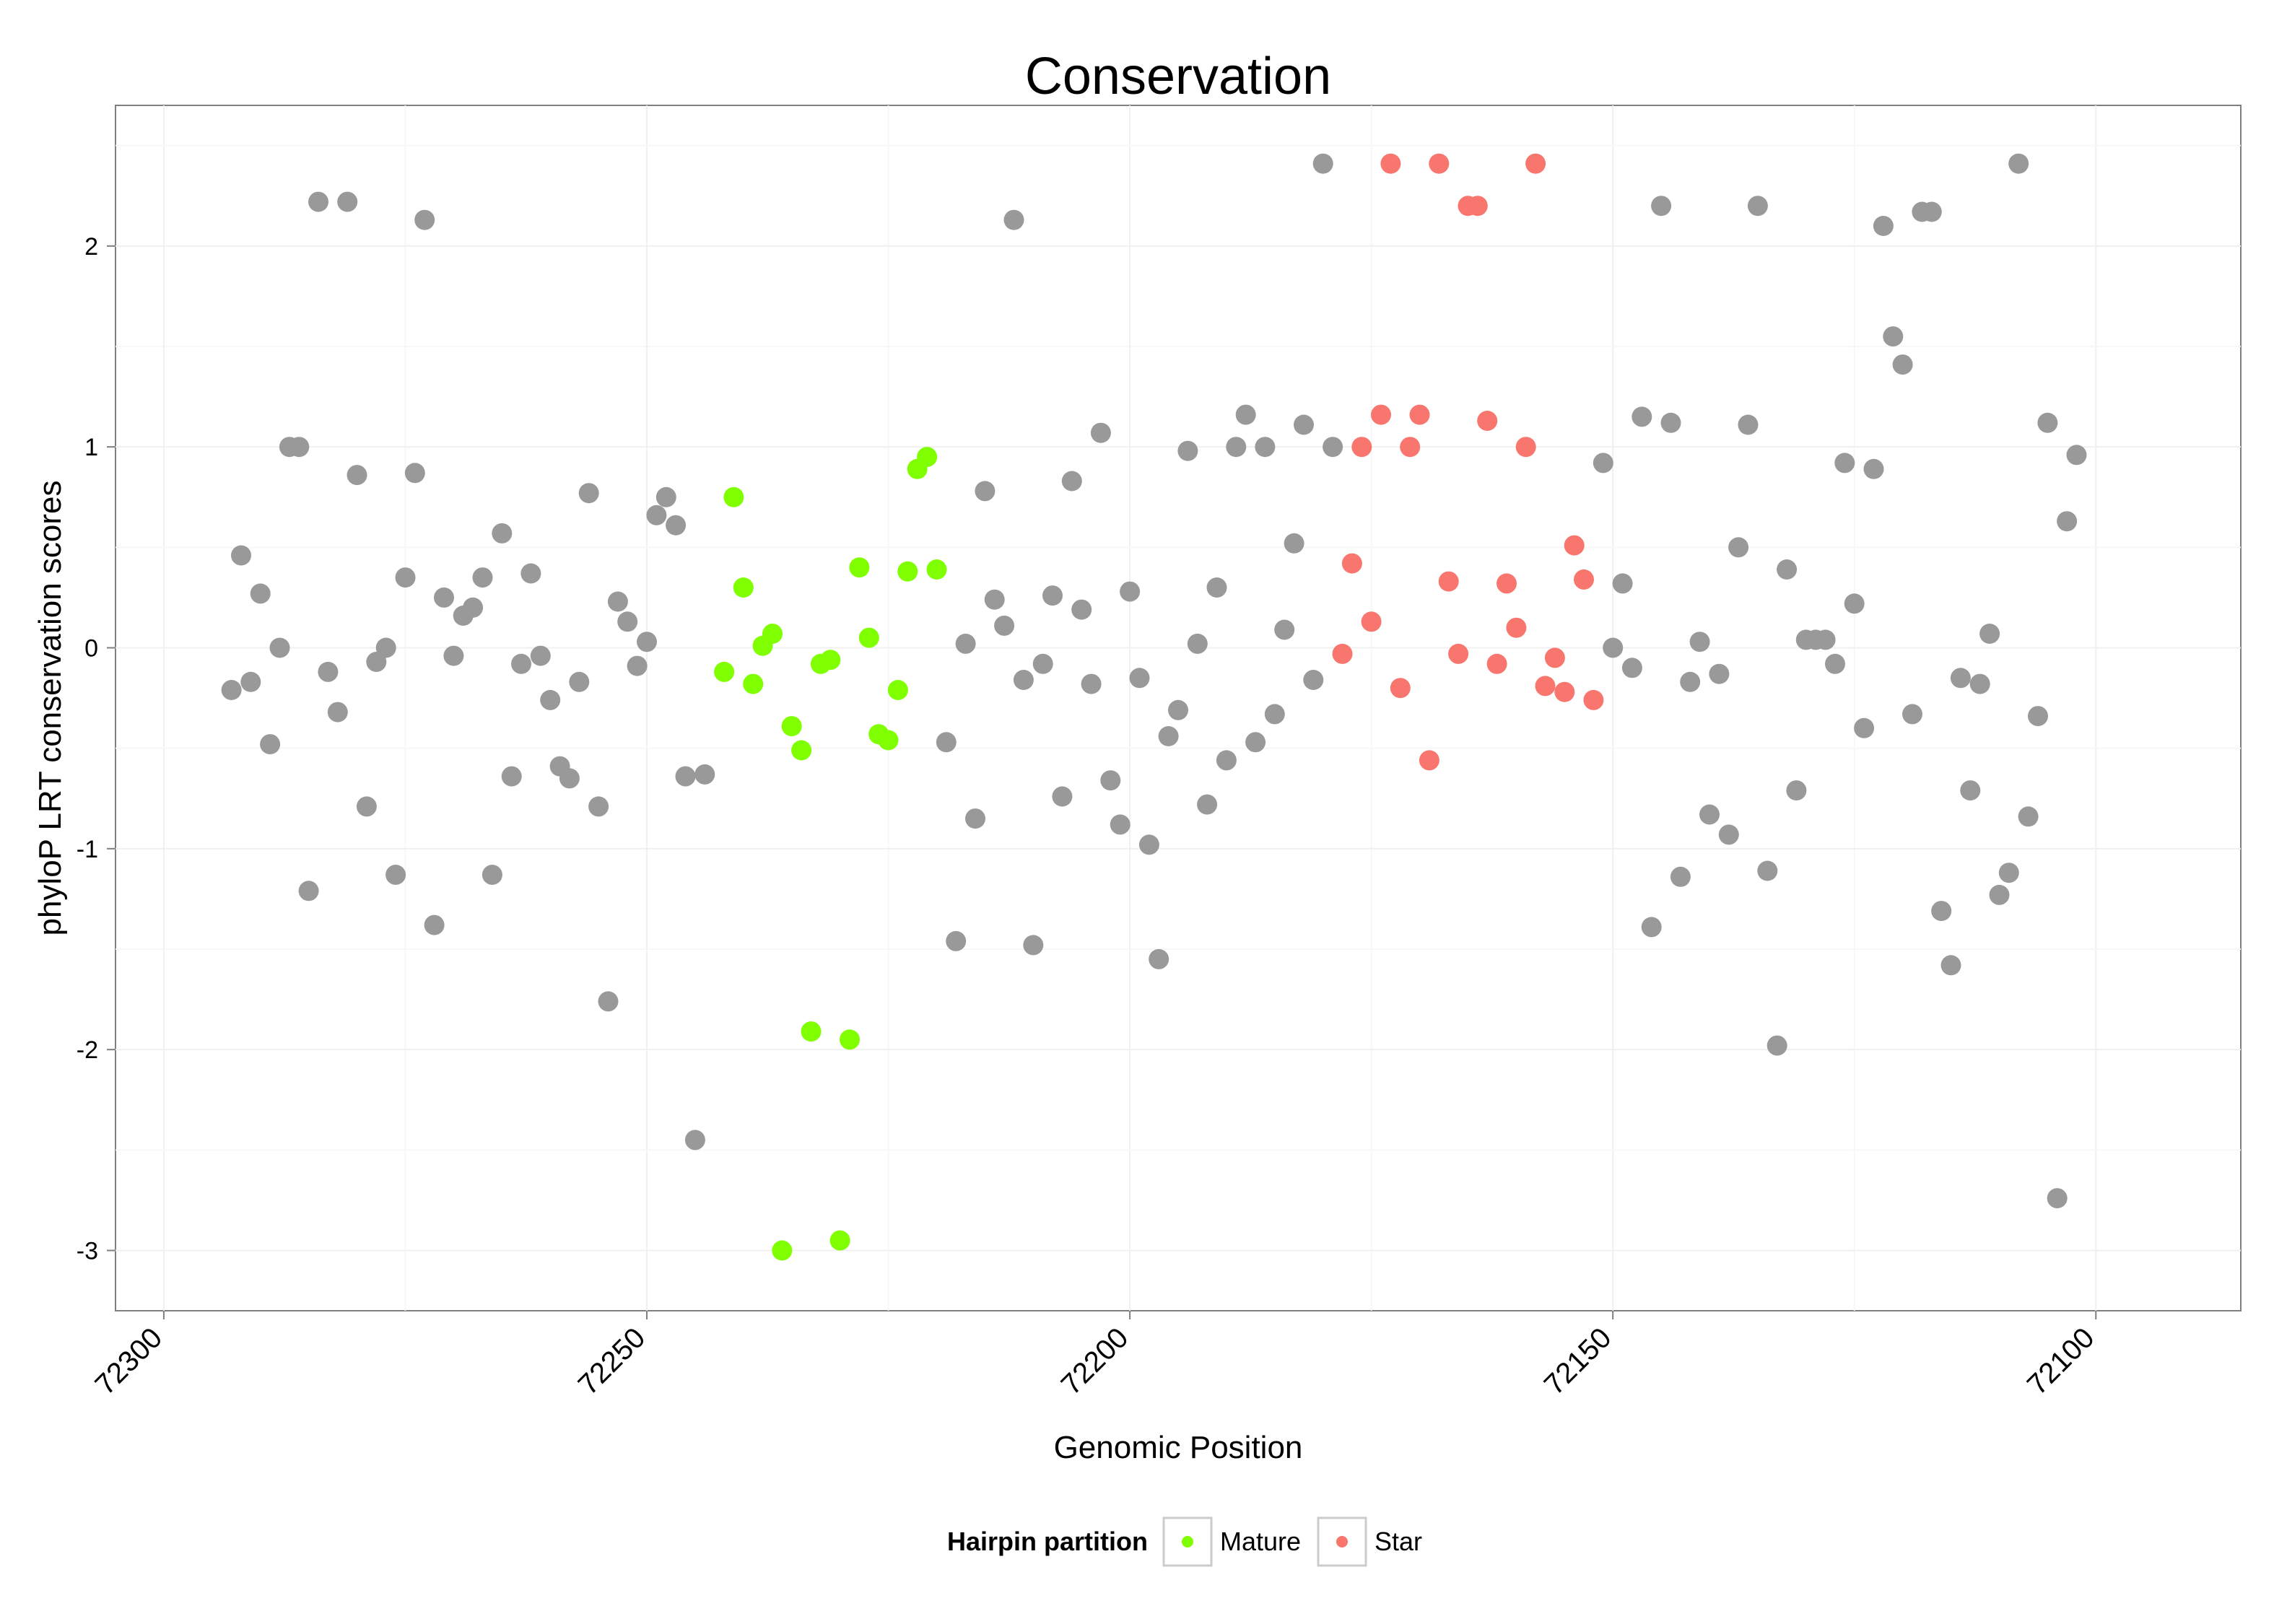 This screenshot has width=2274, height=1624. What do you see at coordinates (88, 1251) in the screenshot?
I see `y-tick-label: -3` at bounding box center [88, 1251].